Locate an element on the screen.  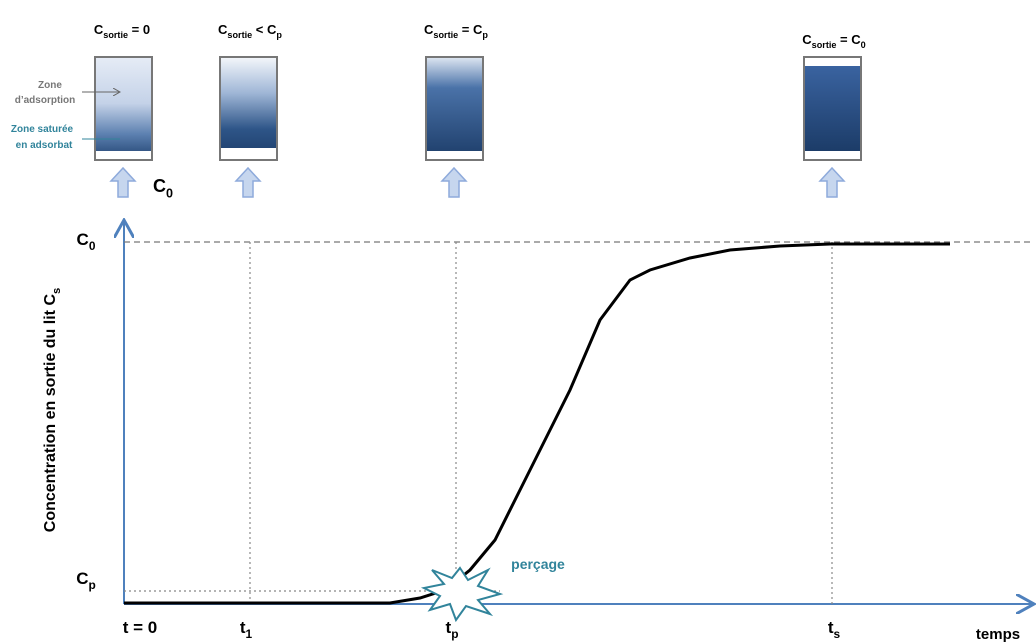
feed-label-part: 0 is located at coordinates (169, 193).